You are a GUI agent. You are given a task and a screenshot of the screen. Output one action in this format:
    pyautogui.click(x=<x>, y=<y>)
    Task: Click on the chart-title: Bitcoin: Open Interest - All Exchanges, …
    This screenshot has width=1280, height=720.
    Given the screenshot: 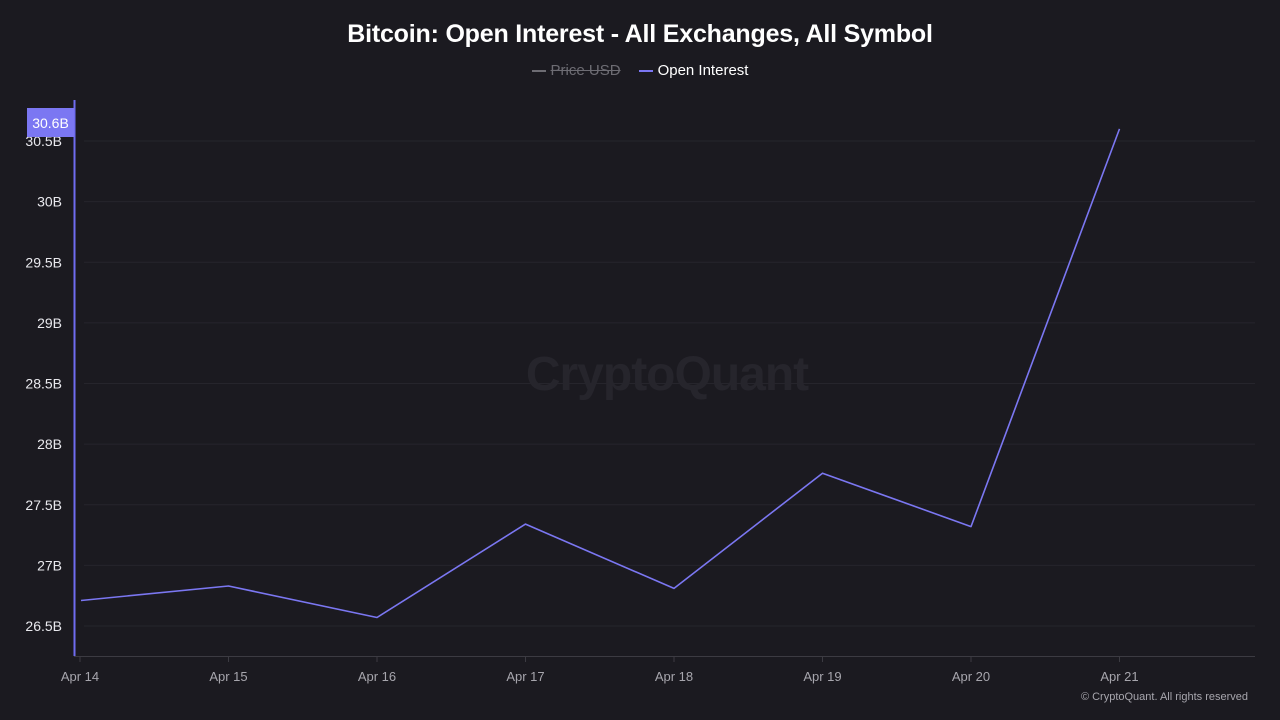 What is the action you would take?
    pyautogui.click(x=640, y=34)
    